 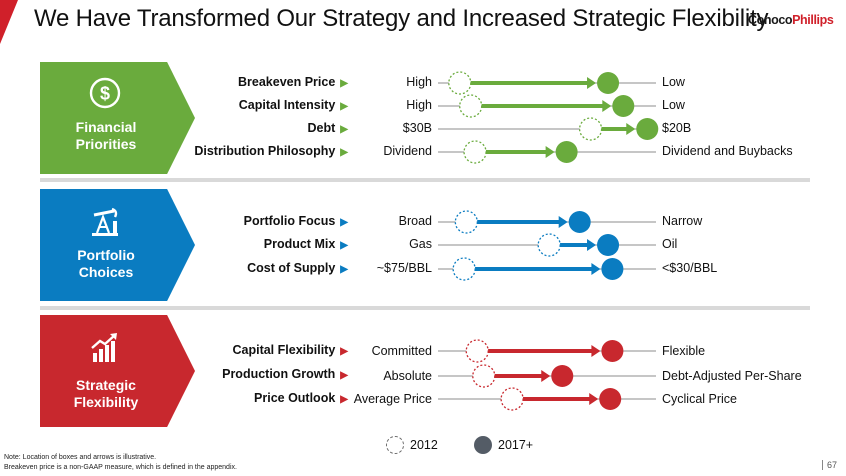 I want to click on row-from-cost-of-supply: ~$75/BBL, so click(x=404, y=268).